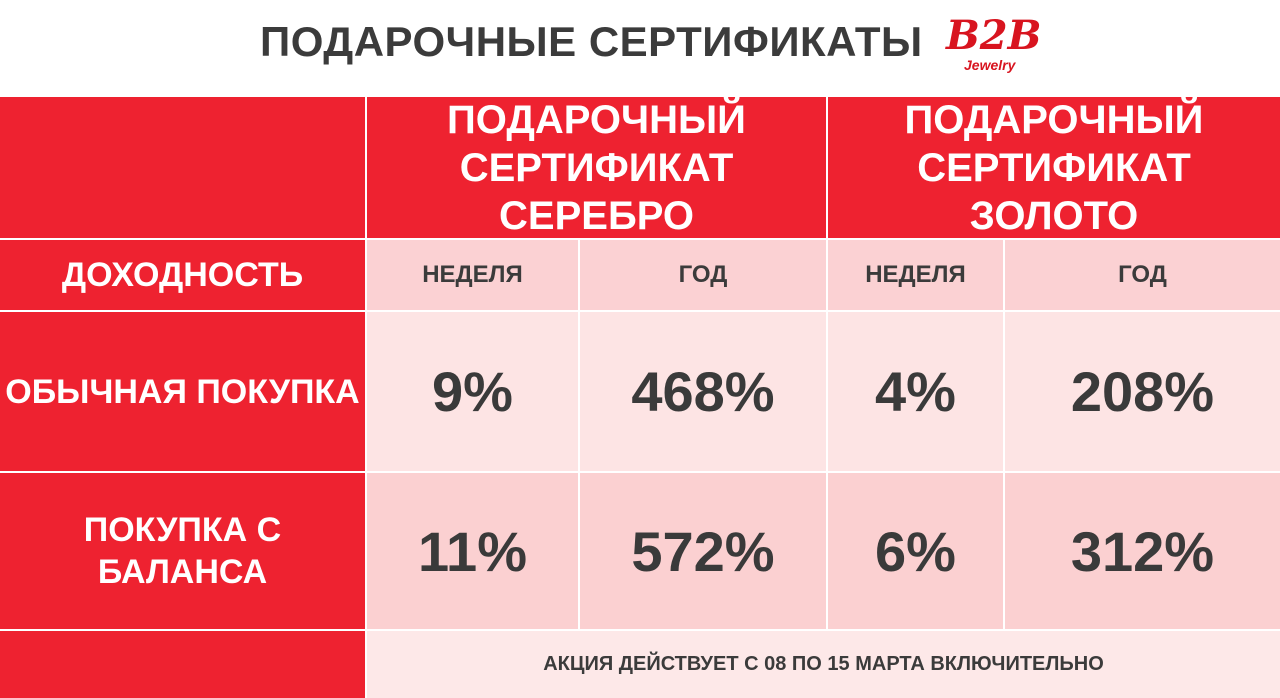 This screenshot has width=1280, height=698. What do you see at coordinates (1142, 551) in the screenshot?
I see `value-cell: 312%` at bounding box center [1142, 551].